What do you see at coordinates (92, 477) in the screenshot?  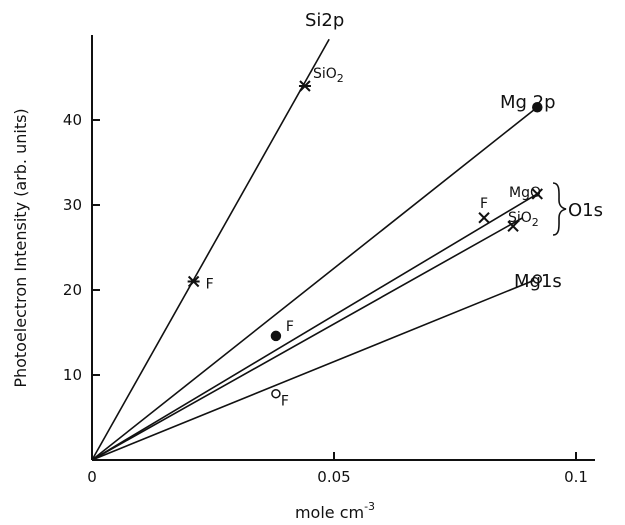 I see `x-tick-label-0: 0` at bounding box center [92, 477].